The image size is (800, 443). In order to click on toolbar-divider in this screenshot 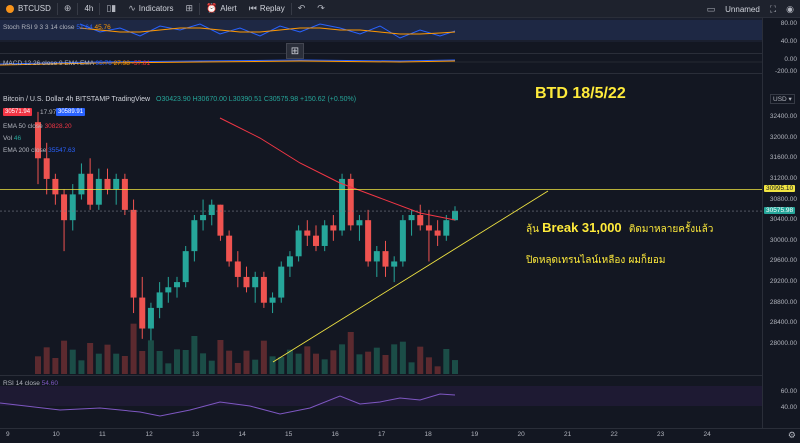, I will do `click(57, 8)`.